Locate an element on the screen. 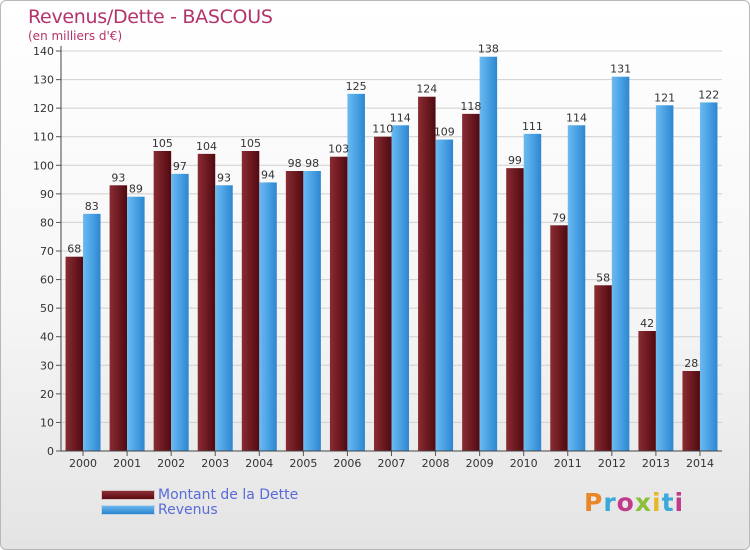  legend-label-revenue: Revenus is located at coordinates (188, 509).